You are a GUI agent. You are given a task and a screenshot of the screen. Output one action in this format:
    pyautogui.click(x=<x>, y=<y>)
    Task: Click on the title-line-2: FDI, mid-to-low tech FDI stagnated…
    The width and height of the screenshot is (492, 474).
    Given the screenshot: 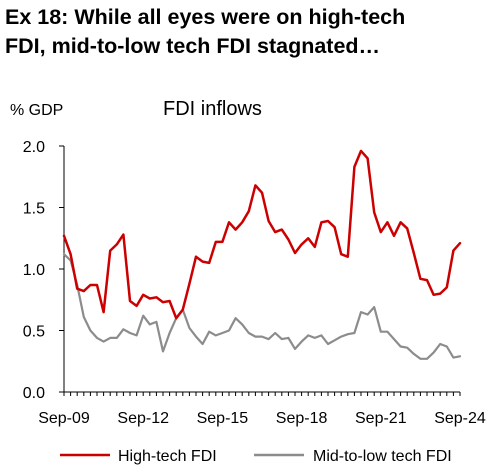 What is the action you would take?
    pyautogui.click(x=193, y=46)
    